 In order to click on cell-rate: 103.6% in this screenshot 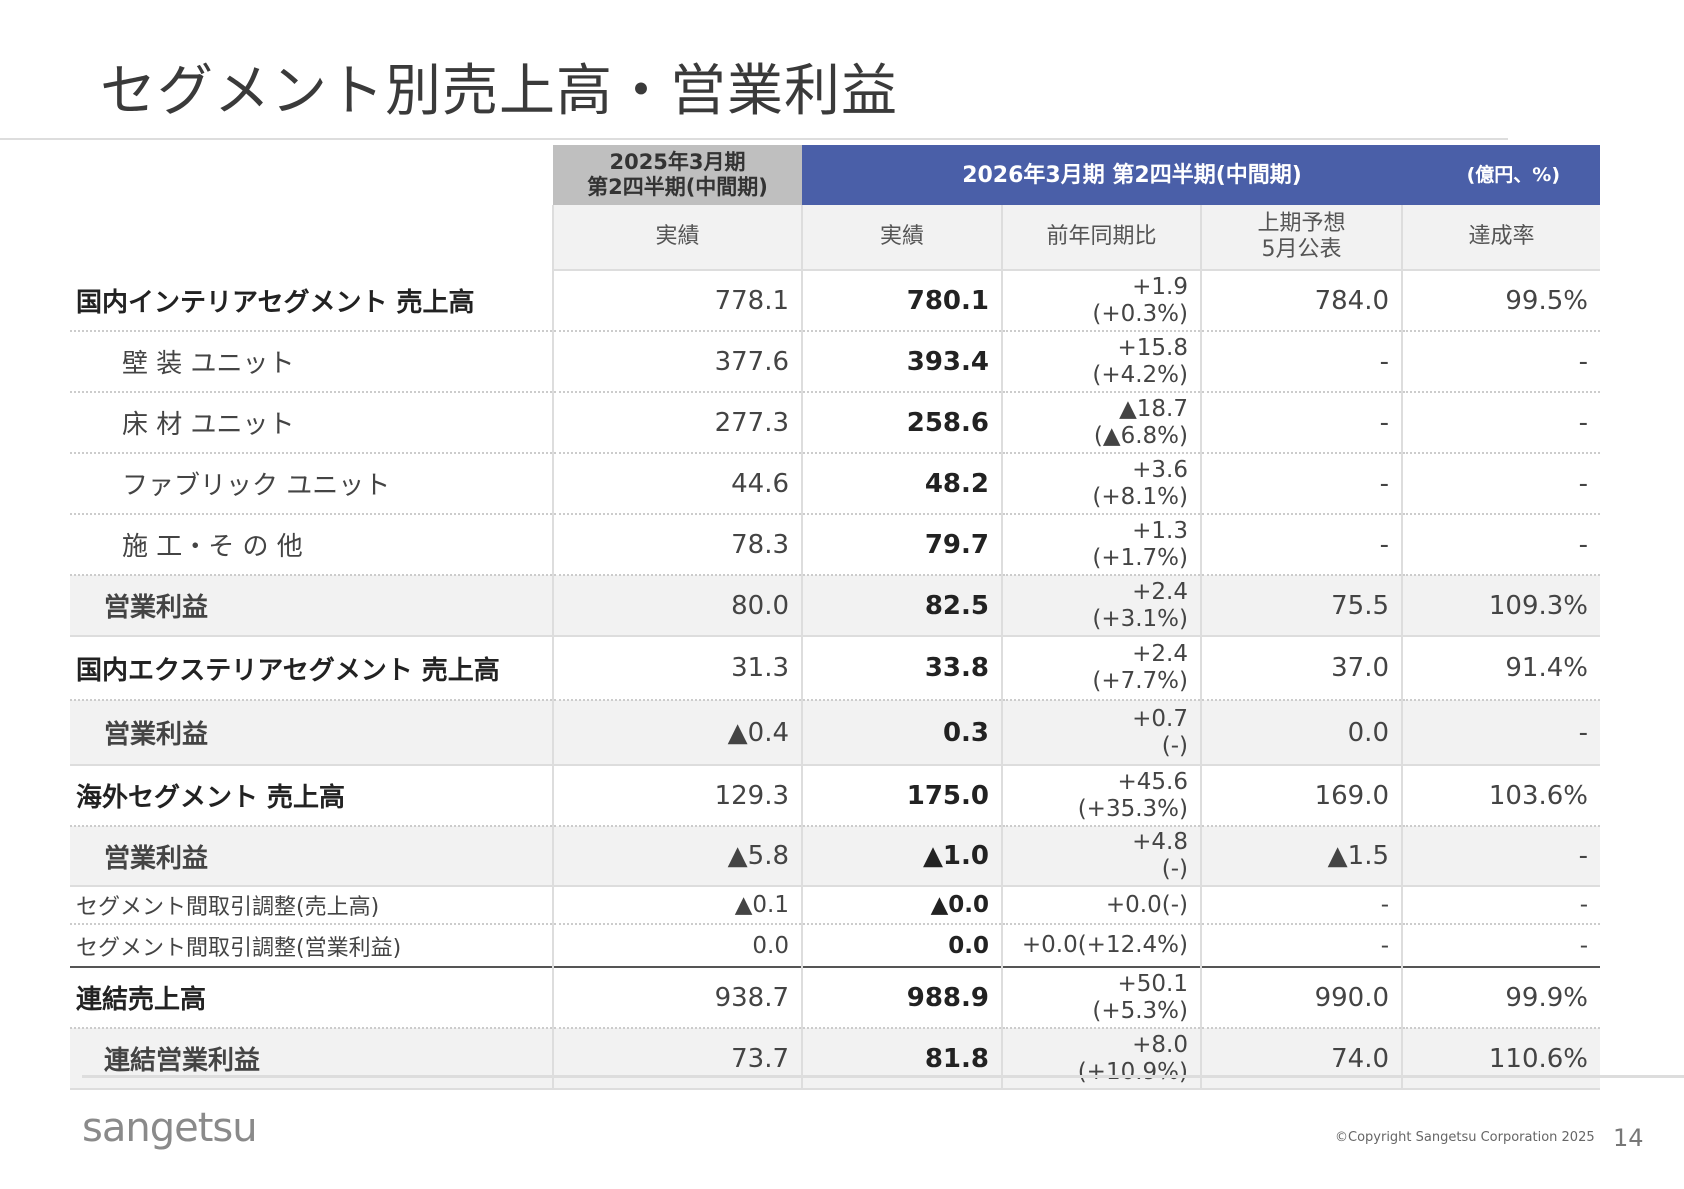, I will do `click(1500, 796)`.